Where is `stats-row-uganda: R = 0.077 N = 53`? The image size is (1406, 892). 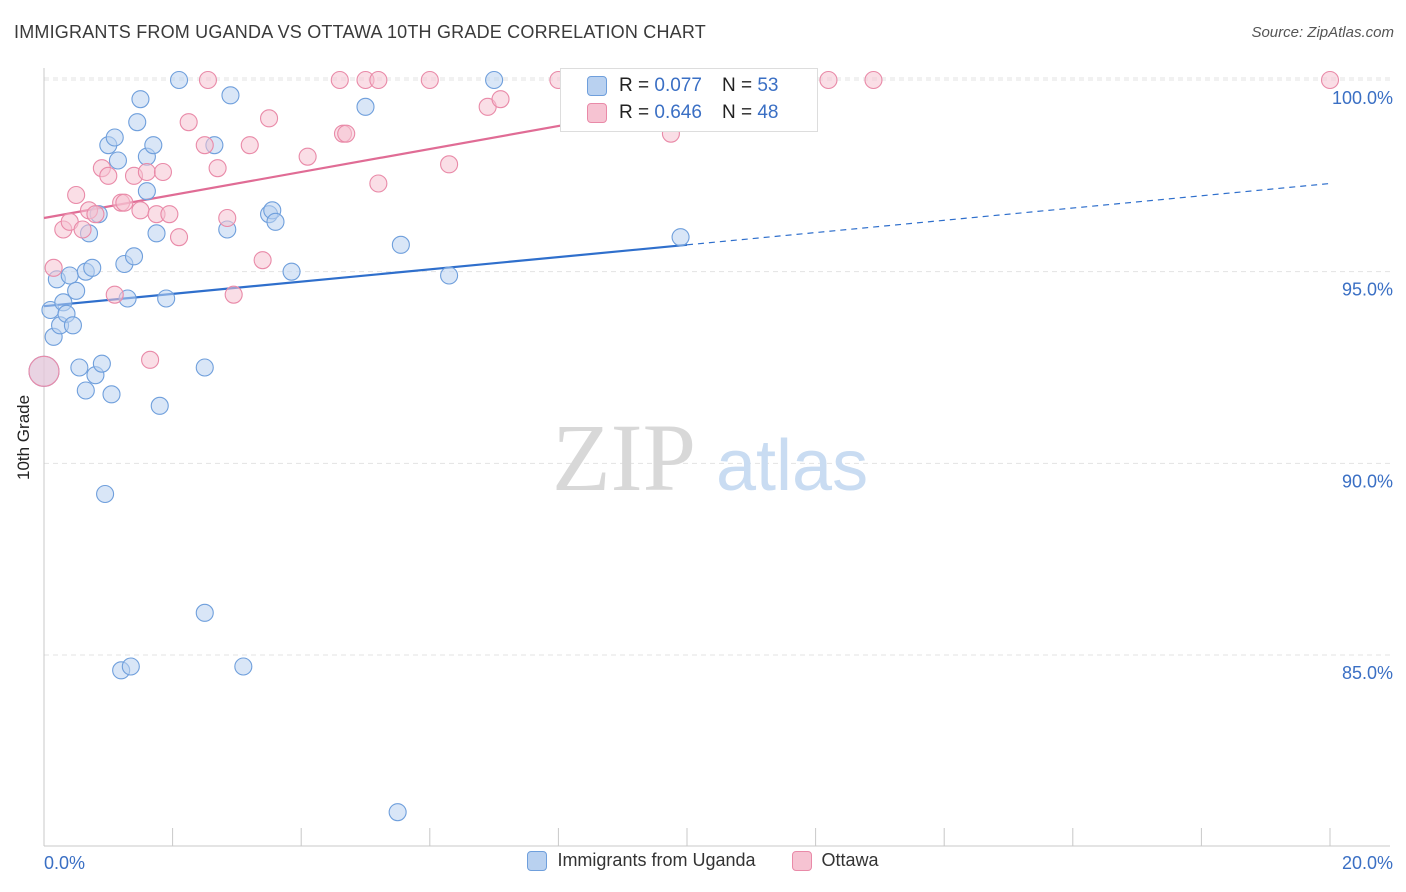 stats-row-uganda: R = 0.077 N = 53 is located at coordinates (682, 86).